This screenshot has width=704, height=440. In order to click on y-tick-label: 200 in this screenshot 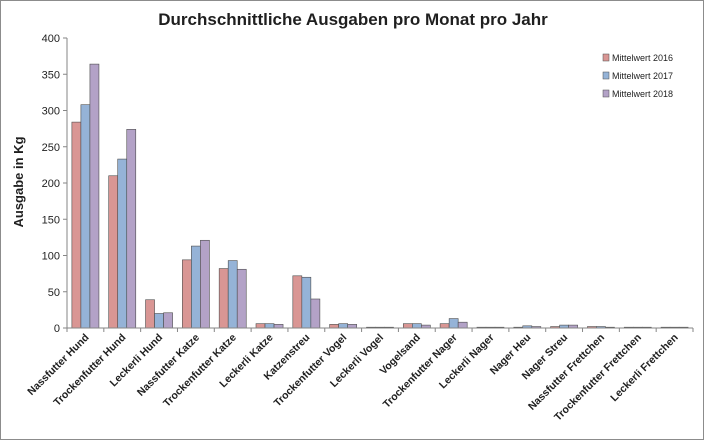, I will do `click(51, 184)`.